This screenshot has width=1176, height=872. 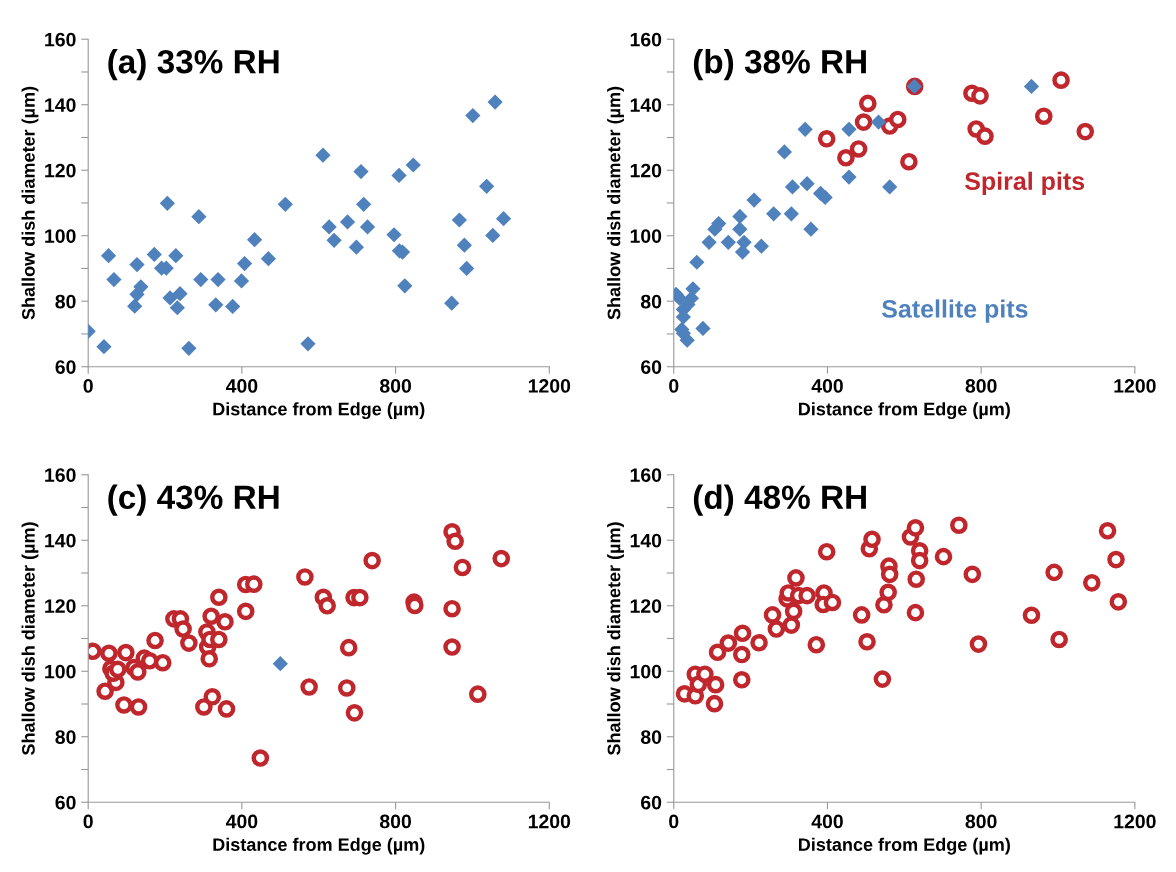 I want to click on chart-title: (b) 38% RH, so click(x=779, y=65).